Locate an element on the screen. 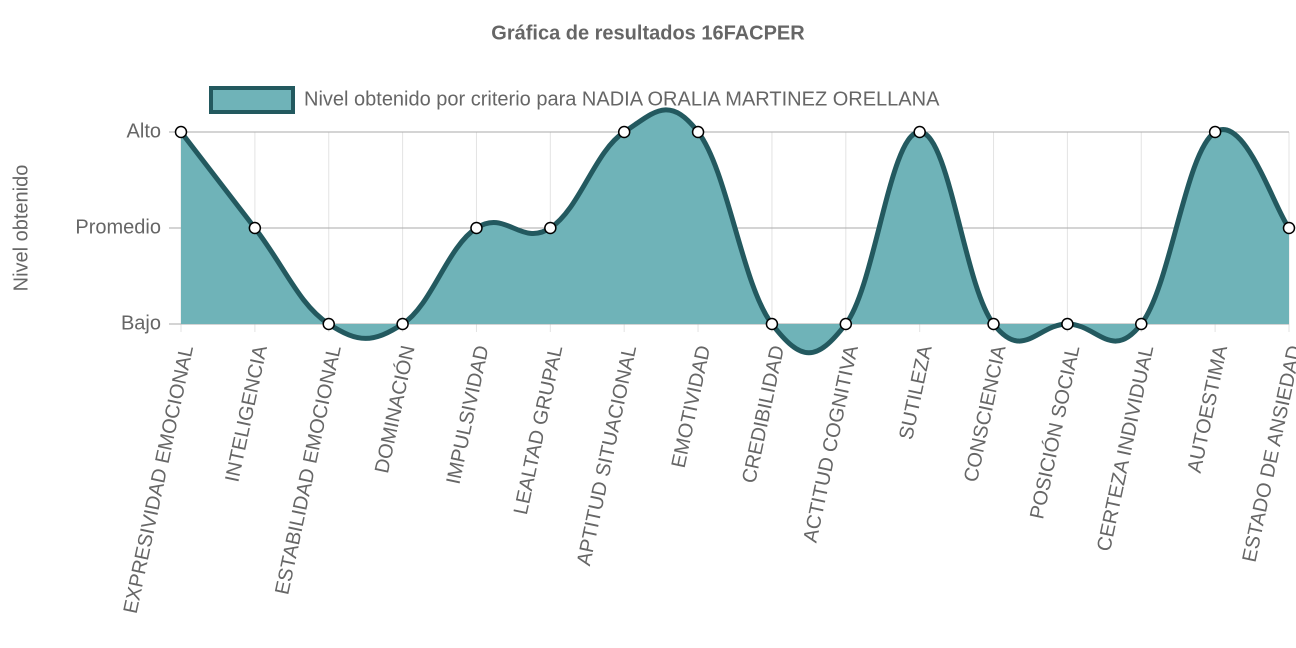 The height and width of the screenshot is (648, 1296). x-tick-label: ESTADO DE ANSIEDAD is located at coordinates (1267, 454).